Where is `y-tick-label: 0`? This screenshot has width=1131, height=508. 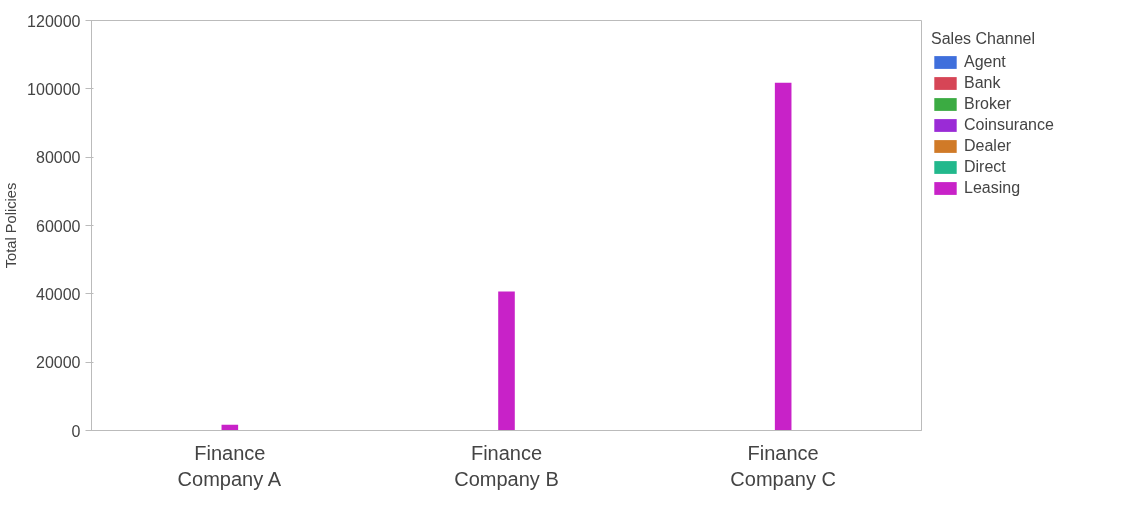 y-tick-label: 0 is located at coordinates (76, 431).